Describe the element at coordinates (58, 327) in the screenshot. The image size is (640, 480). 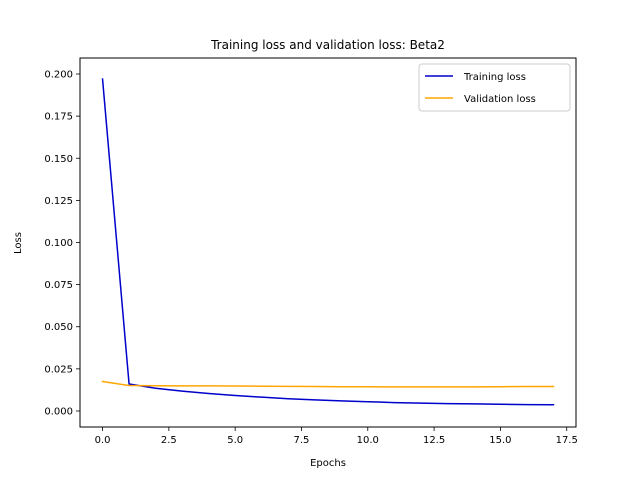
I see `y-tick-label: 0.050` at that location.